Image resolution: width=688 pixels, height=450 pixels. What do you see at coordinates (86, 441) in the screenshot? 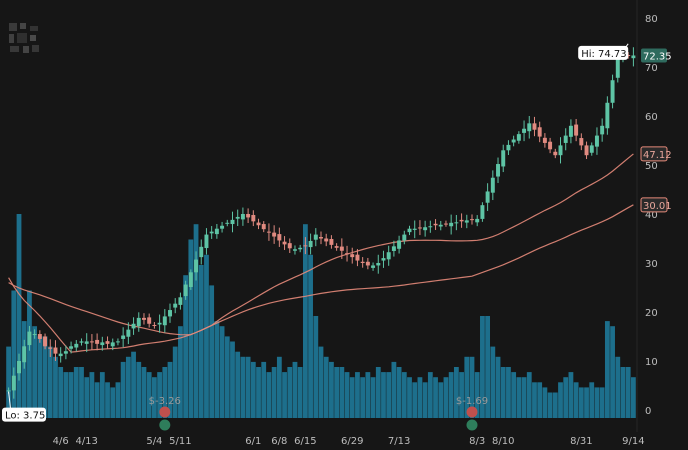
I see `date-tick-label: 4/13` at bounding box center [86, 441].